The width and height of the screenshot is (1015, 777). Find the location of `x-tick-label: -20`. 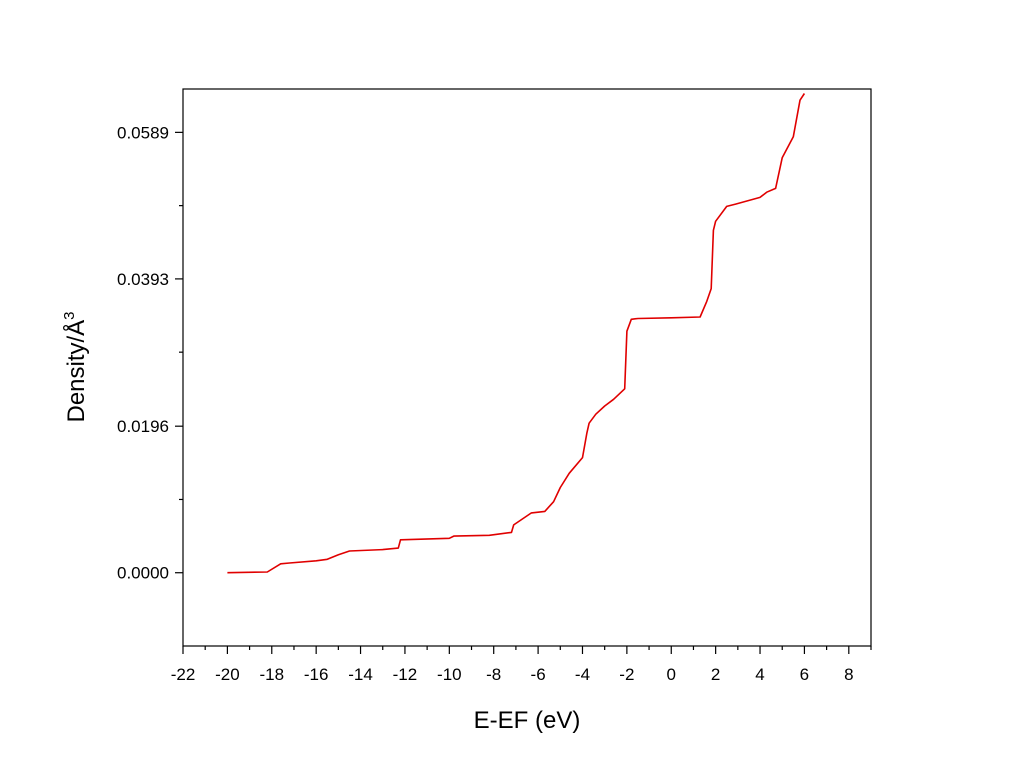

x-tick-label: -20 is located at coordinates (227, 674).